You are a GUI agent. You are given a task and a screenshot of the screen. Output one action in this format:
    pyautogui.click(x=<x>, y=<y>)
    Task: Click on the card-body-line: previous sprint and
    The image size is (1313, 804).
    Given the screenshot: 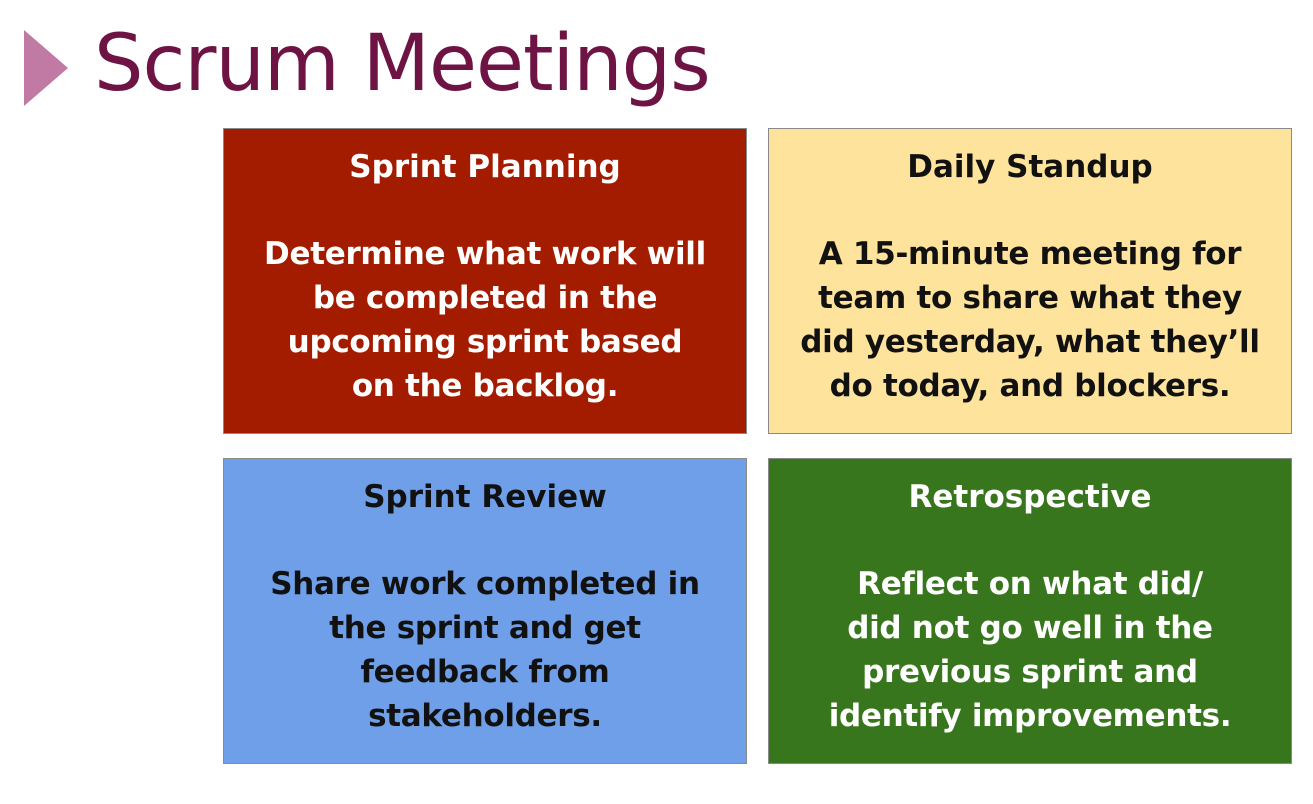 What is the action you would take?
    pyautogui.click(x=1030, y=672)
    